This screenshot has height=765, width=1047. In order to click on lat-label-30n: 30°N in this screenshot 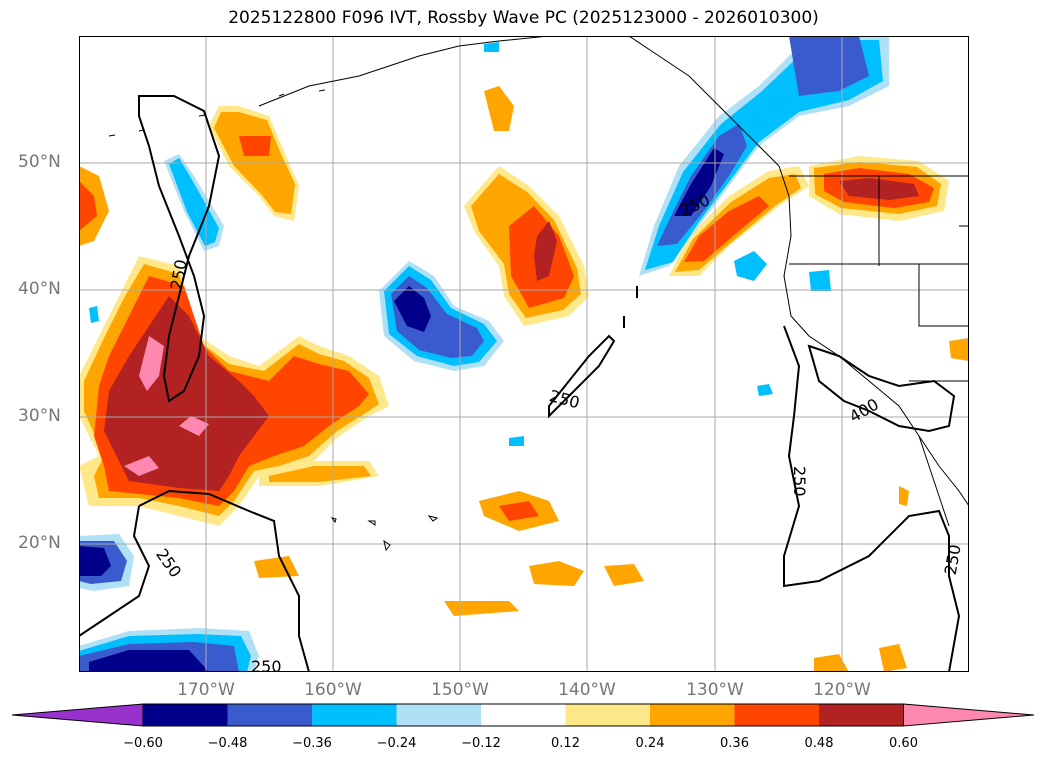, I will do `click(39, 416)`.